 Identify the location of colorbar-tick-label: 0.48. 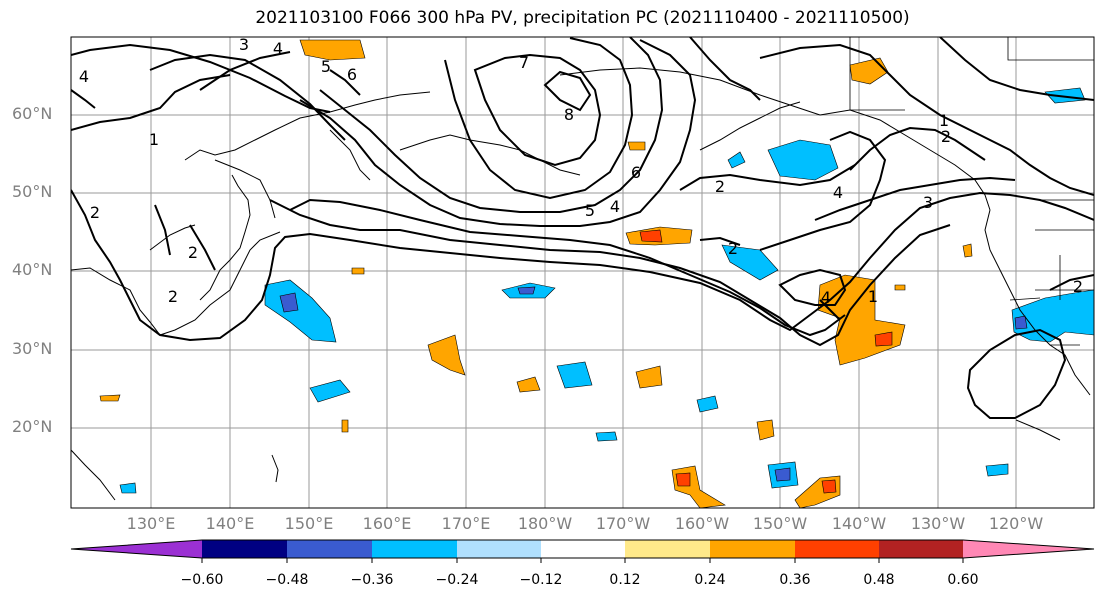
(879, 580).